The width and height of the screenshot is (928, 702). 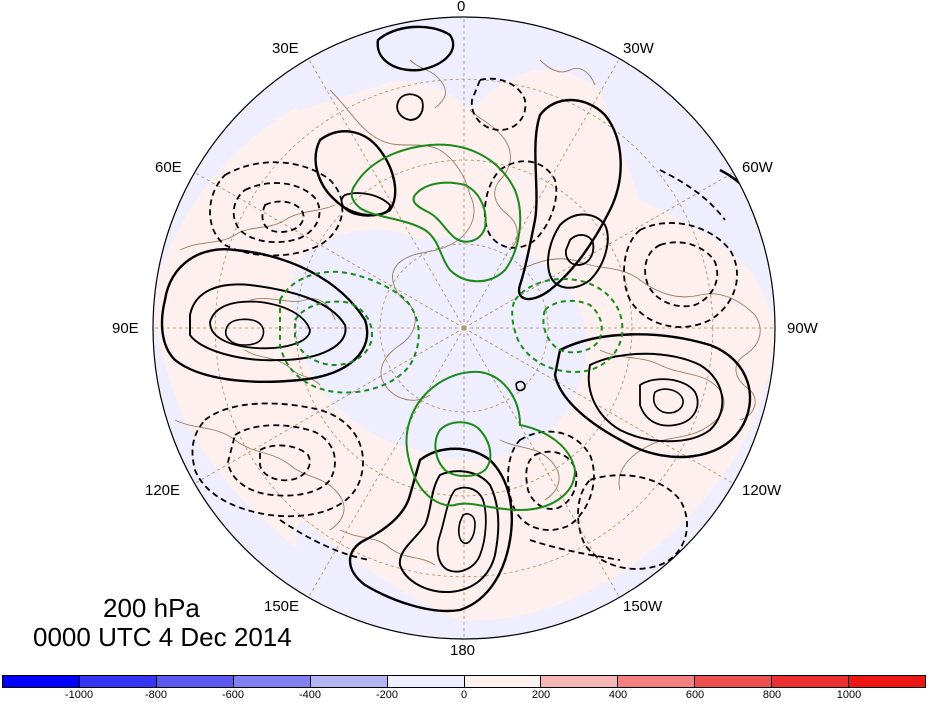 What do you see at coordinates (463, 650) in the screenshot?
I see `lon-label-180: 180` at bounding box center [463, 650].